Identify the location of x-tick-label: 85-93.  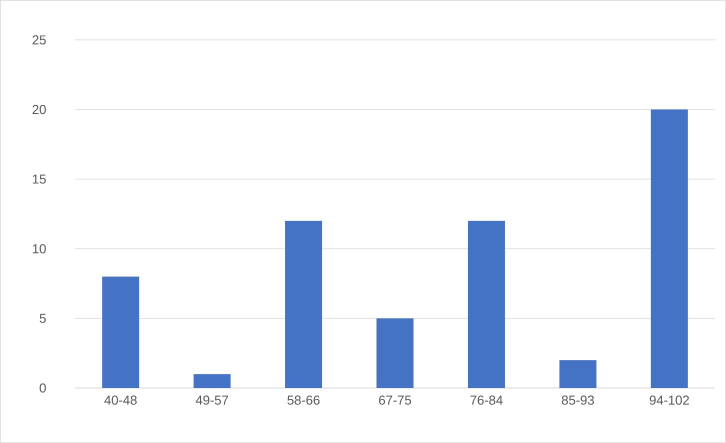
(578, 400).